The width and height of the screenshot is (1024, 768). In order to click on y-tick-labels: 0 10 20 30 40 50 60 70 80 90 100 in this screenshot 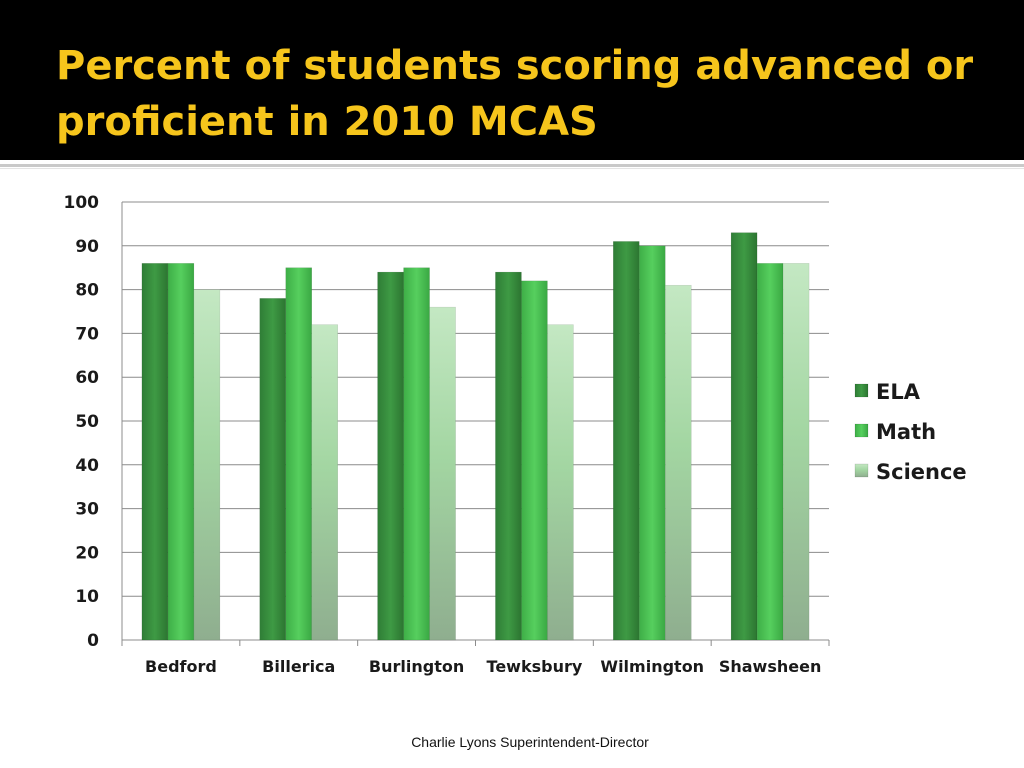, I will do `click(82, 422)`.